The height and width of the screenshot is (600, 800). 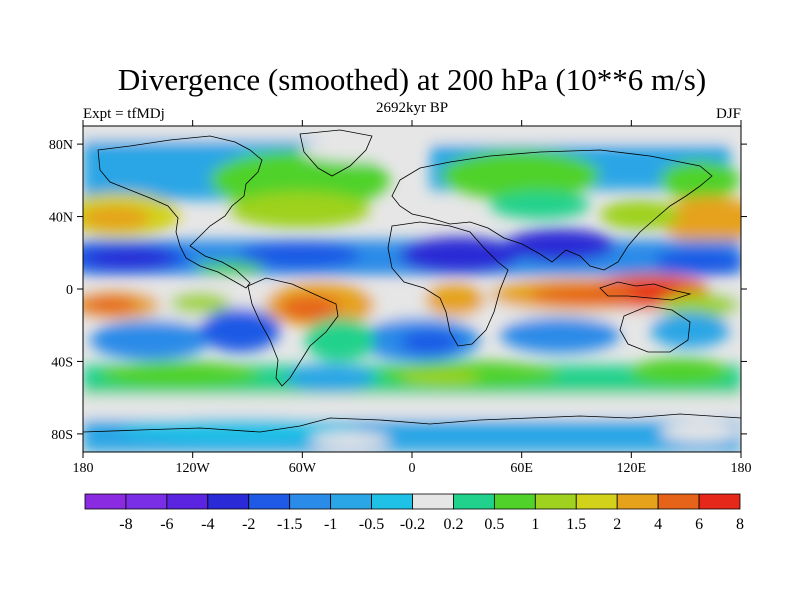 I want to click on x-tick-label: 0, so click(x=412, y=468).